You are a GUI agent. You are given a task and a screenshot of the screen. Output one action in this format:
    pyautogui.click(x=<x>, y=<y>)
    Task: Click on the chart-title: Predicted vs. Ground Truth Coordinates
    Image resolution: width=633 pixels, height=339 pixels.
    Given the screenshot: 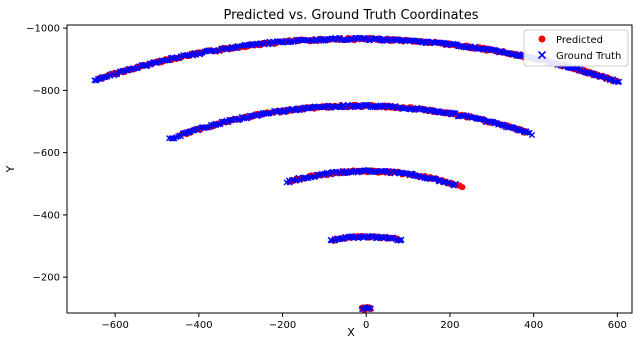 What is the action you would take?
    pyautogui.click(x=351, y=15)
    